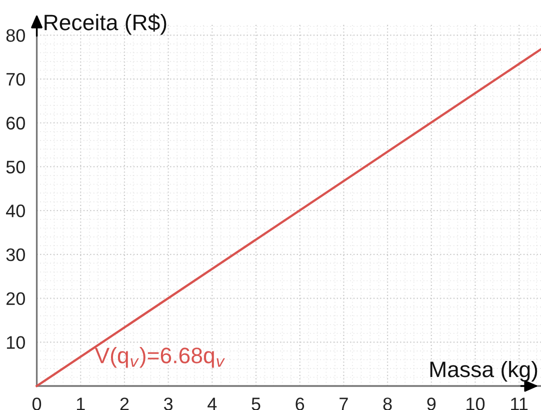 This screenshot has width=541, height=410. What do you see at coordinates (15, 255) in the screenshot?
I see `y-tick-label: 30` at bounding box center [15, 255].